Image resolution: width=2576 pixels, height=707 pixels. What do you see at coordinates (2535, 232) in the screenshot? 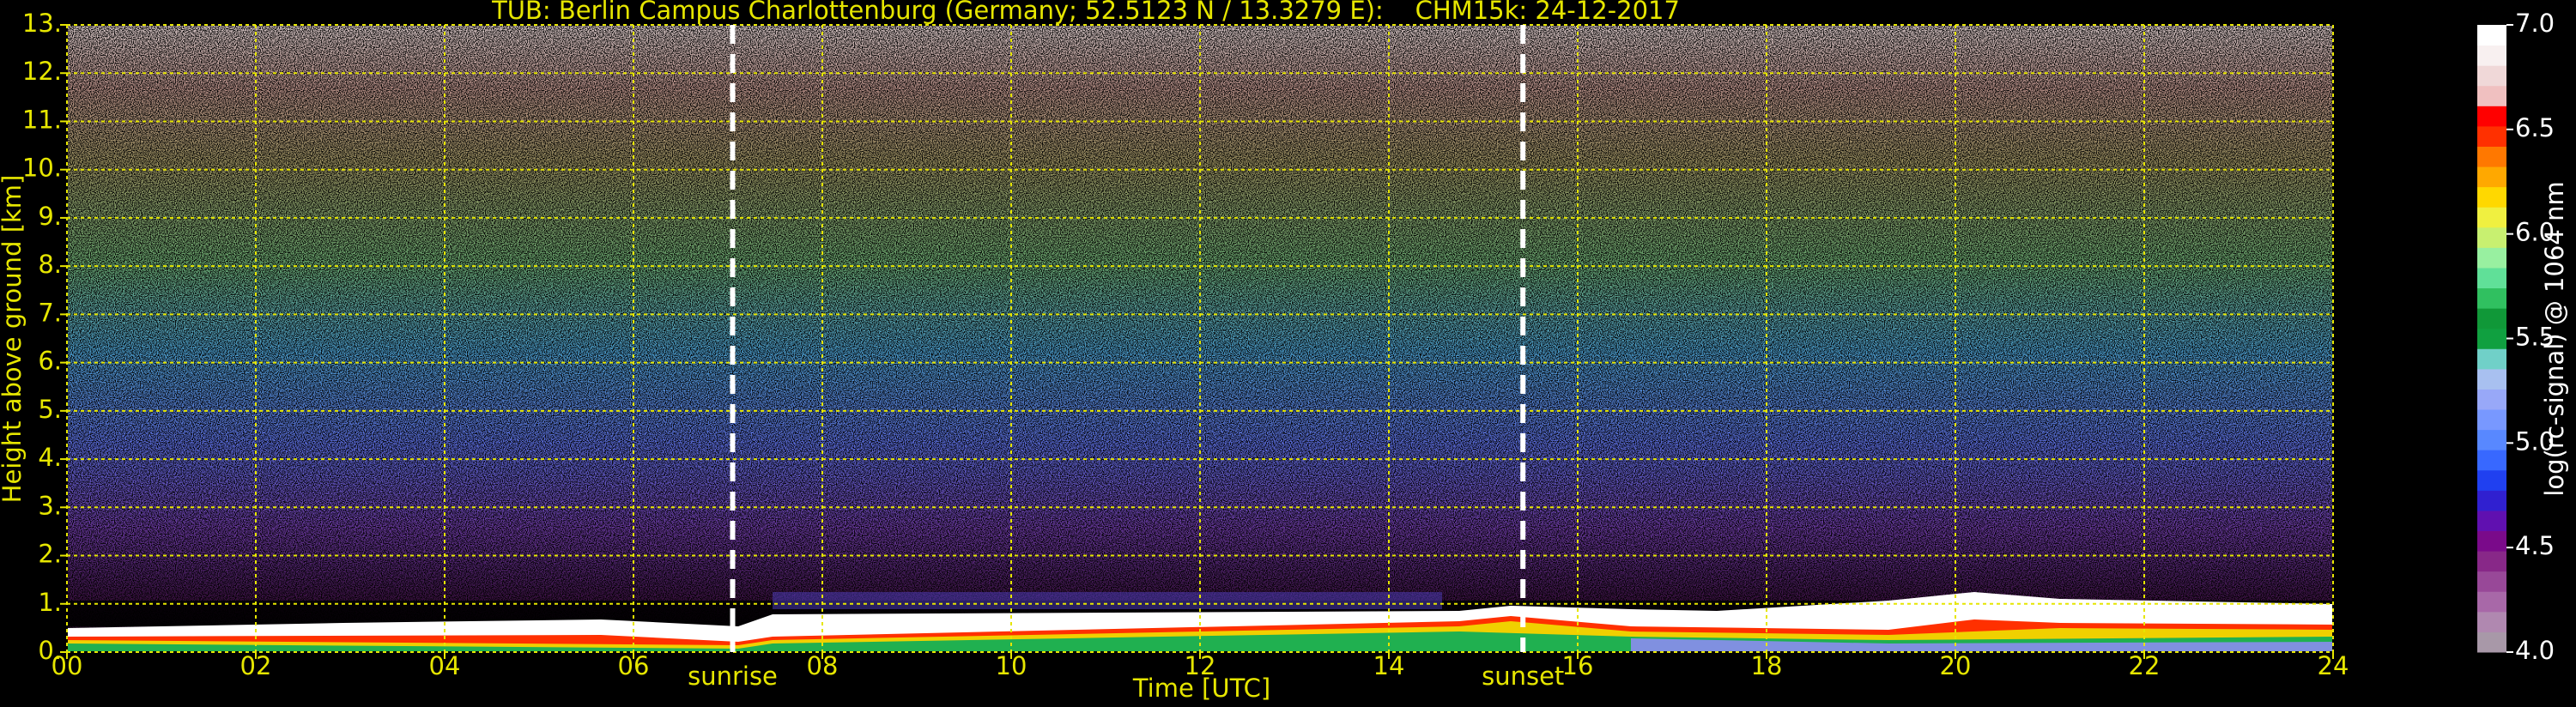
I see `colorbar-tick-label: 6.0` at bounding box center [2535, 232].